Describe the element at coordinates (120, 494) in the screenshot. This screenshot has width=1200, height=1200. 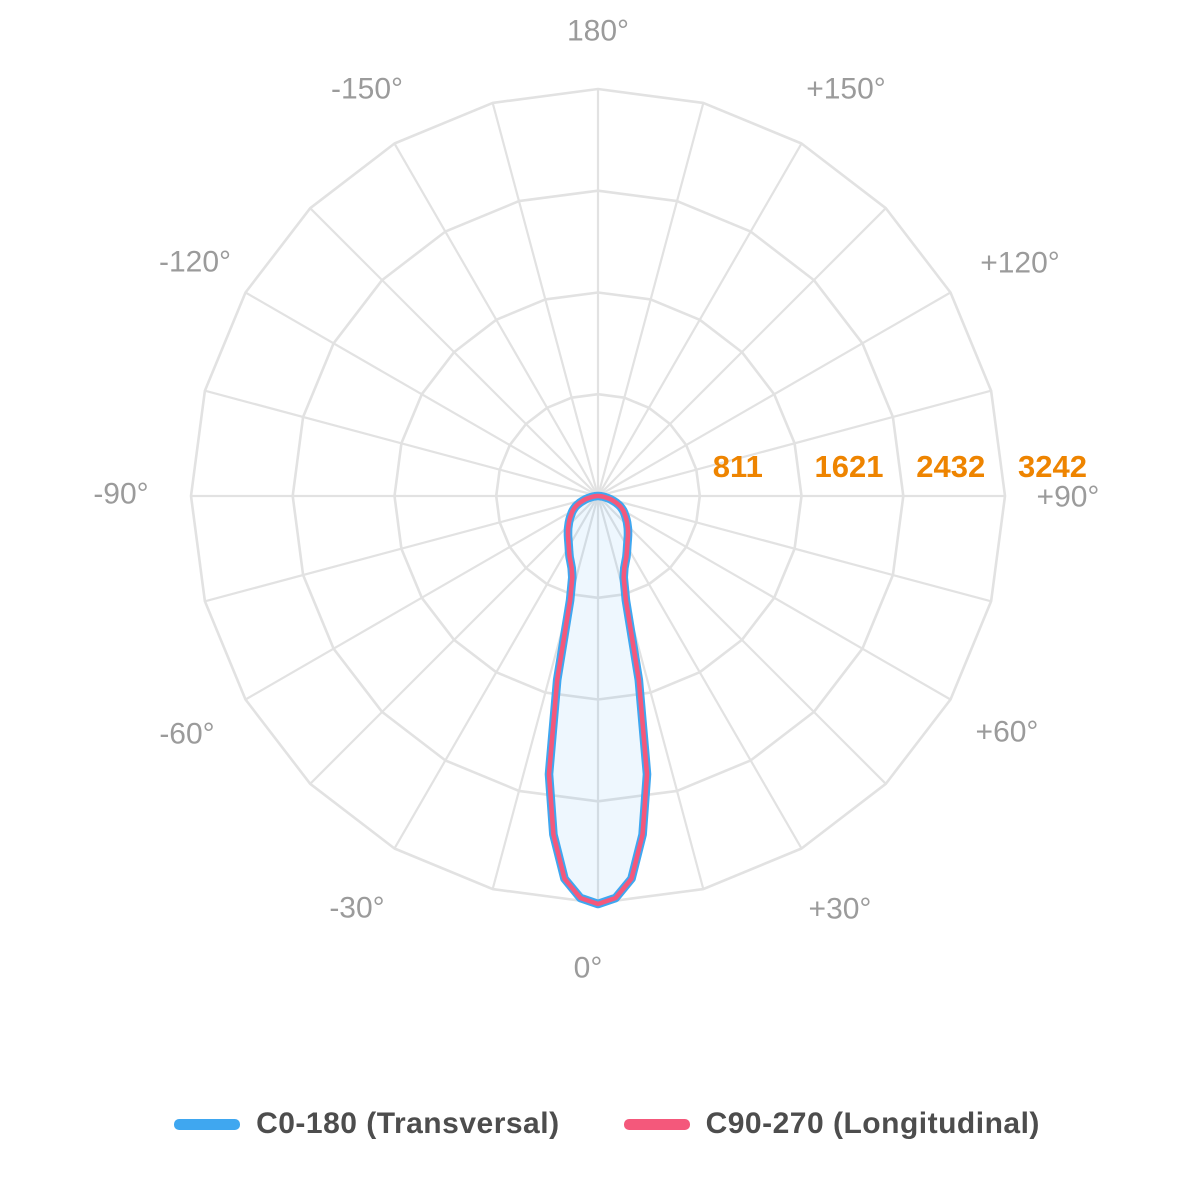
I see `angle-label: -90°` at that location.